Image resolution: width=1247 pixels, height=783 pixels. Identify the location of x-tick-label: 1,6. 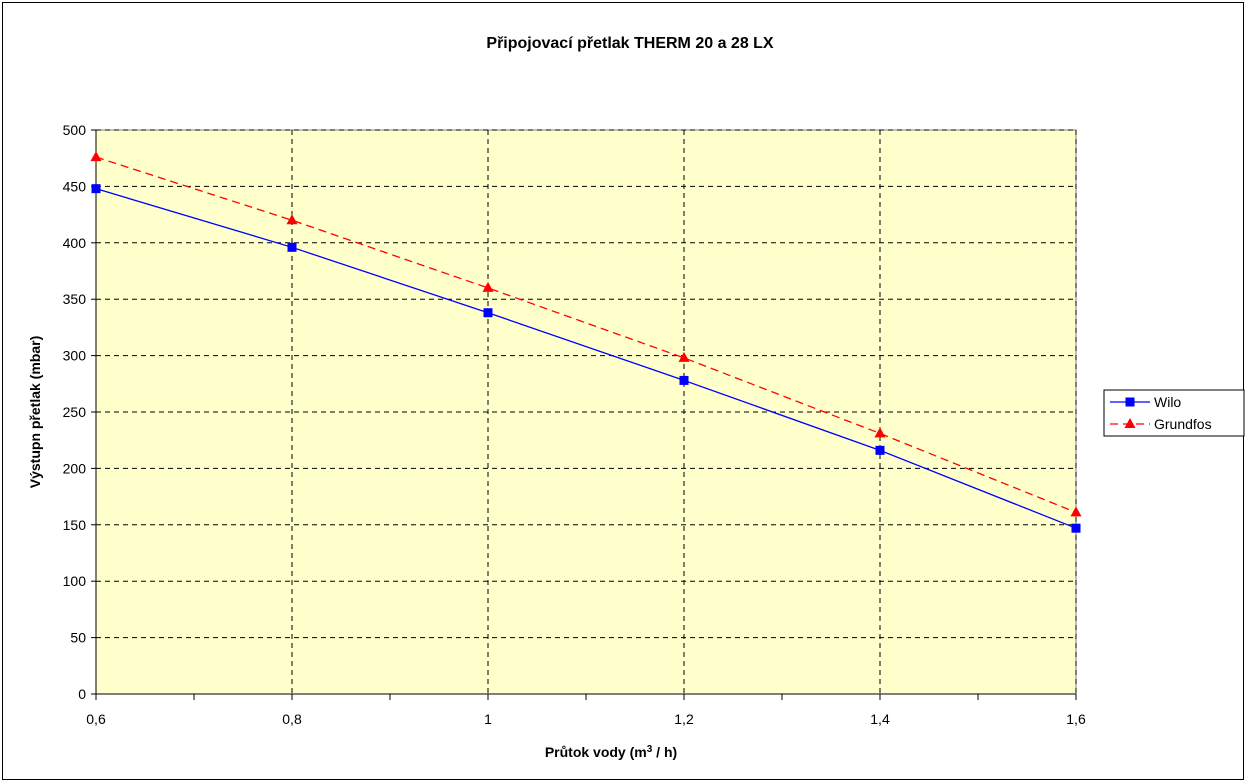
(1076, 719).